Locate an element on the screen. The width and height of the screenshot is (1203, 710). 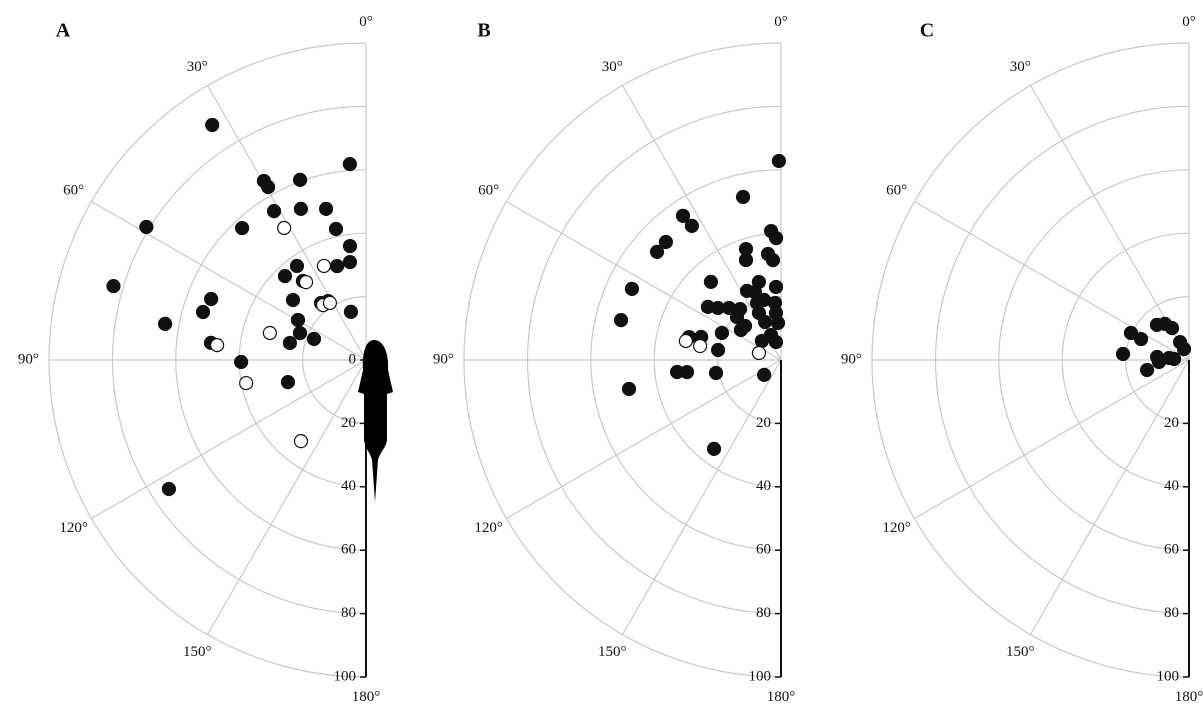
panel-label: C is located at coordinates (927, 31).